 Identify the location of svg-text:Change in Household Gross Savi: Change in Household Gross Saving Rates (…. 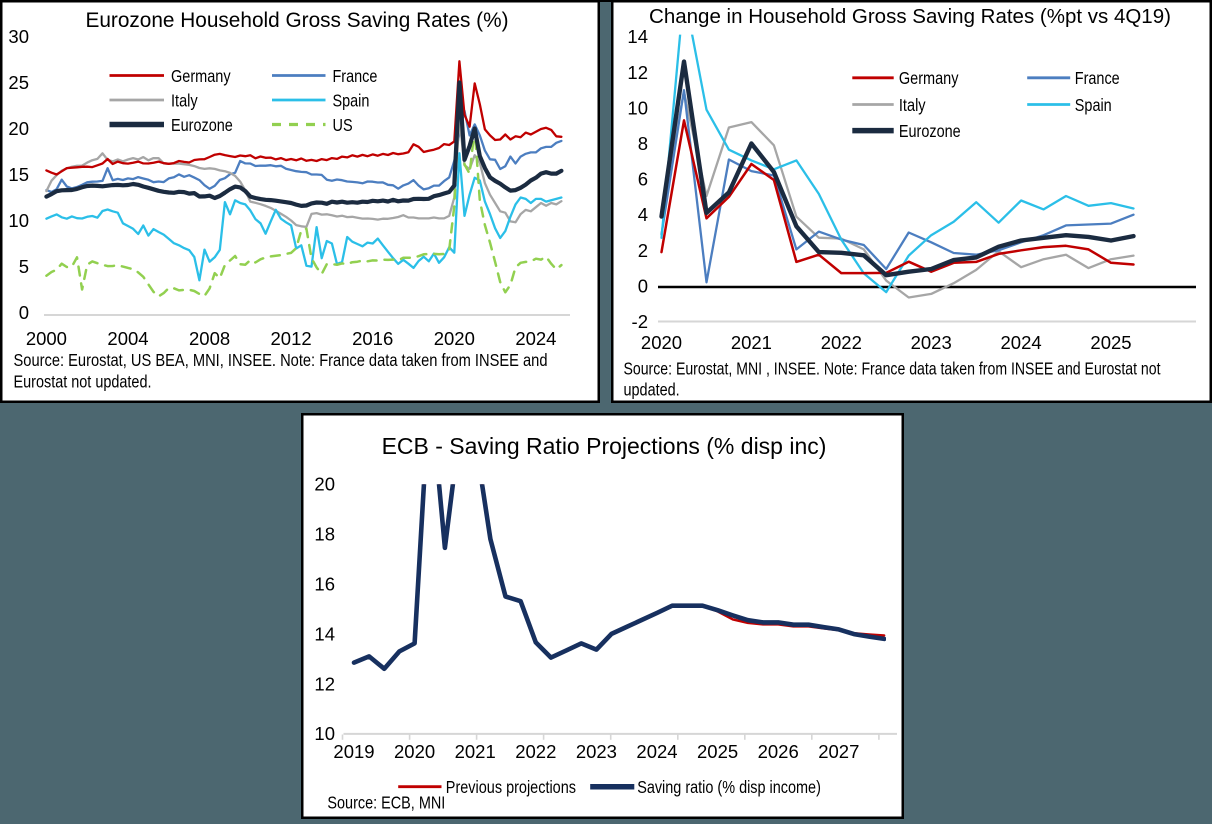
(910, 16).